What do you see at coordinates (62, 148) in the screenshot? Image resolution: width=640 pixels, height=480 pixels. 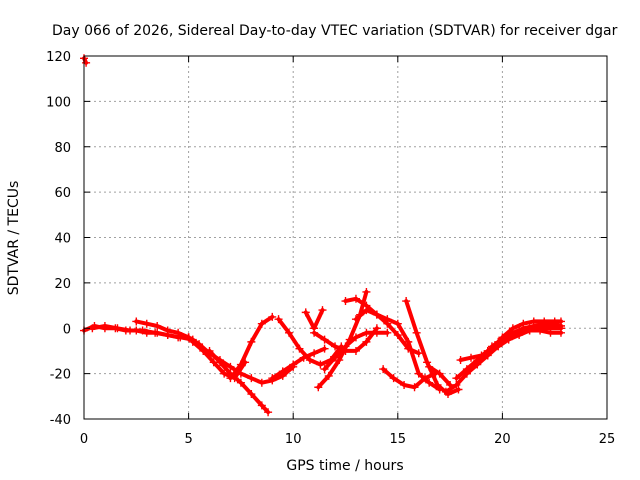 I see `y-tick-label: 80` at bounding box center [62, 148].